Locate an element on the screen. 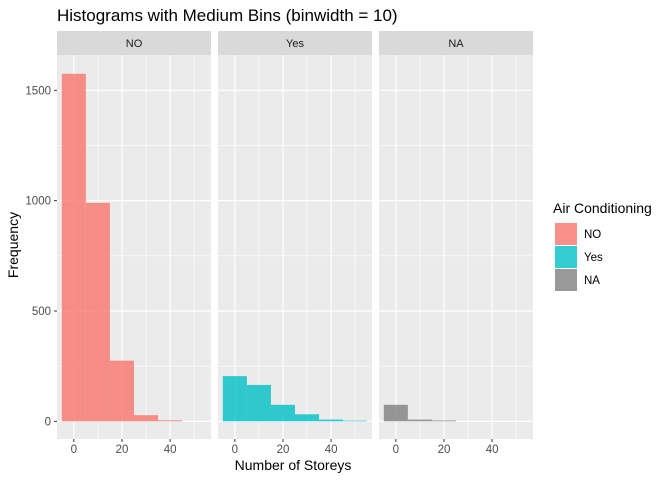  legend-key-no is located at coordinates (566, 234).